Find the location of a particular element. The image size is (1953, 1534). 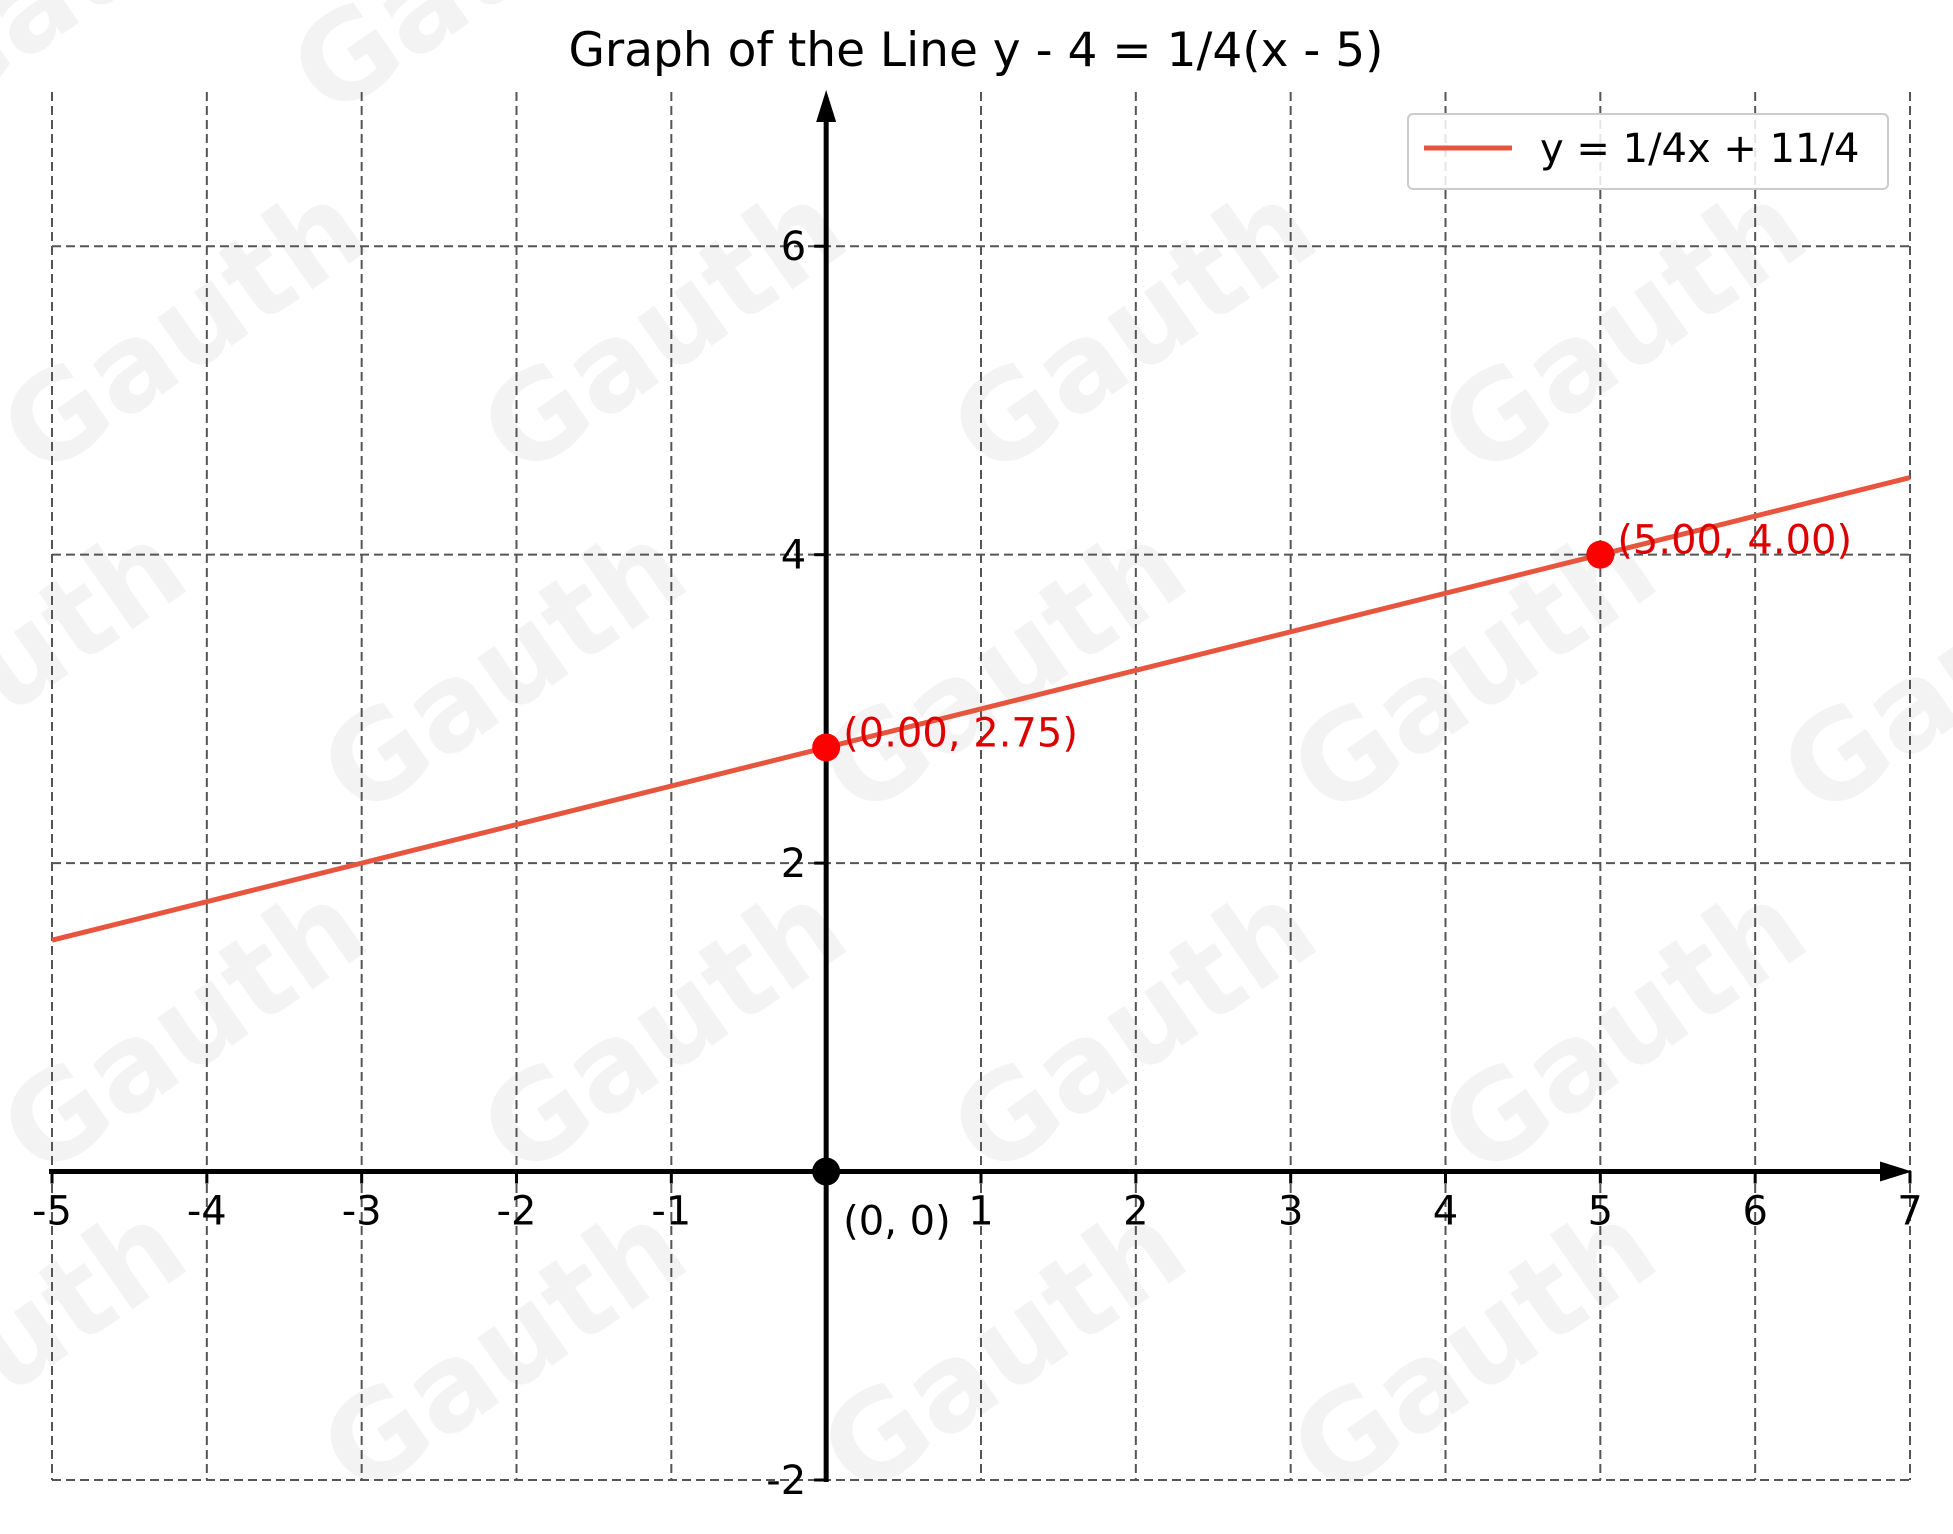

chart-title: Graph of the Line y - 4 = 1/4(x - 5) is located at coordinates (976, 50).